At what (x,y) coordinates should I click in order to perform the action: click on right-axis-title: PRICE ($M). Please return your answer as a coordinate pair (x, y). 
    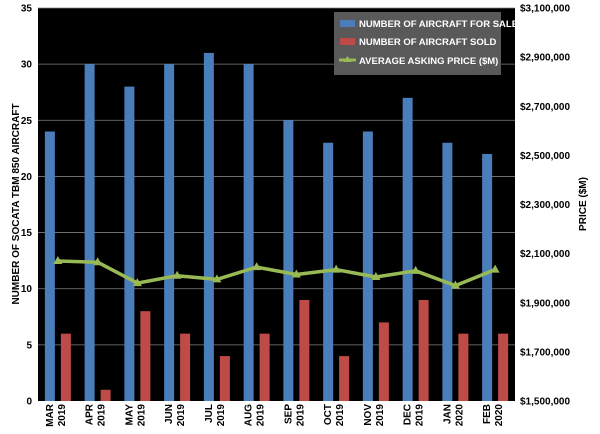
    Looking at the image, I should click on (583, 204).